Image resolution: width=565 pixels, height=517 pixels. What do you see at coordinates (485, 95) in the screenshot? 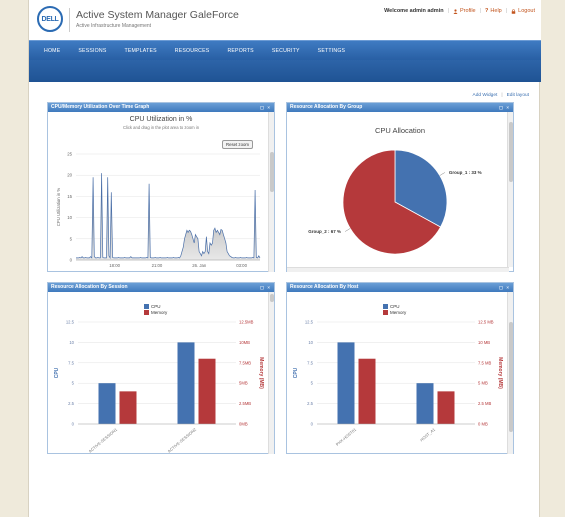
I see `add-widget-link: Add Widget` at bounding box center [485, 95].